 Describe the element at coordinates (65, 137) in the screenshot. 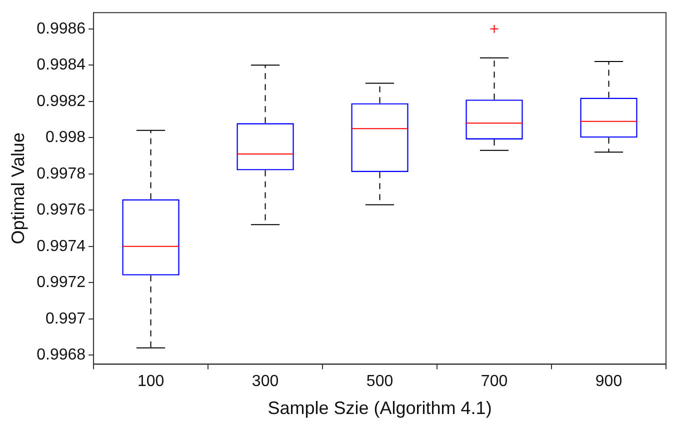

I see `y-tick-label: 0.998` at that location.